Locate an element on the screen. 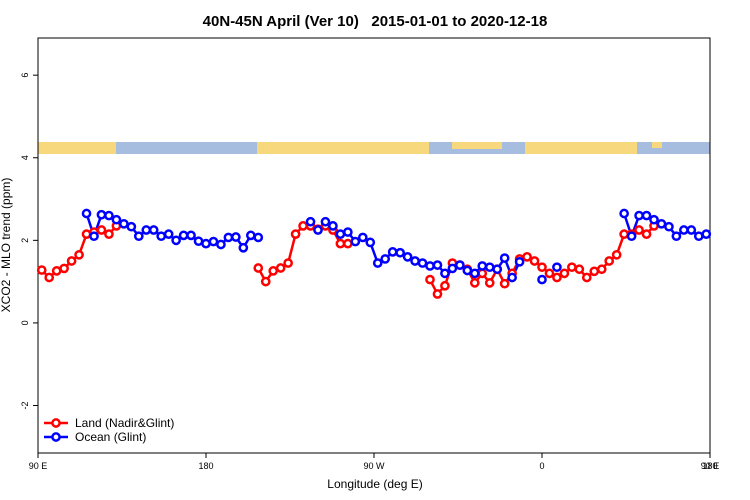 This screenshot has width=750, height=500. y-tick-label: 6 is located at coordinates (25, 75).